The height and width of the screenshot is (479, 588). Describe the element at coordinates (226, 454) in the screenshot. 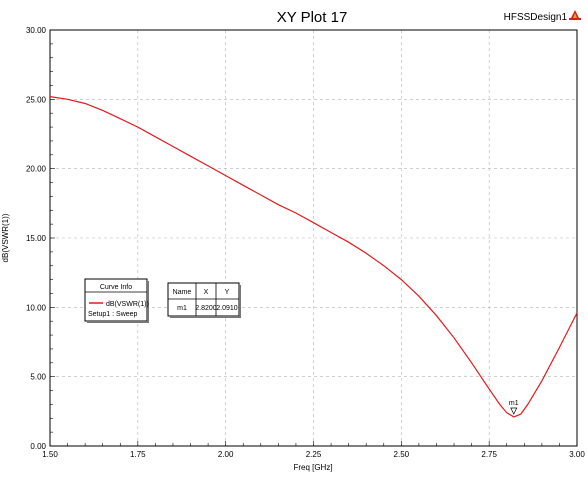

I see `x-tick-label: 2.00` at that location.